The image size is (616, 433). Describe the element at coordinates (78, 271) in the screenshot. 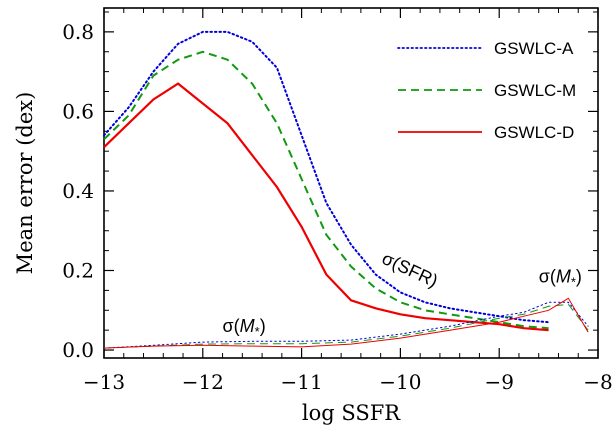

I see `y-tick-label: 0.2` at that location.